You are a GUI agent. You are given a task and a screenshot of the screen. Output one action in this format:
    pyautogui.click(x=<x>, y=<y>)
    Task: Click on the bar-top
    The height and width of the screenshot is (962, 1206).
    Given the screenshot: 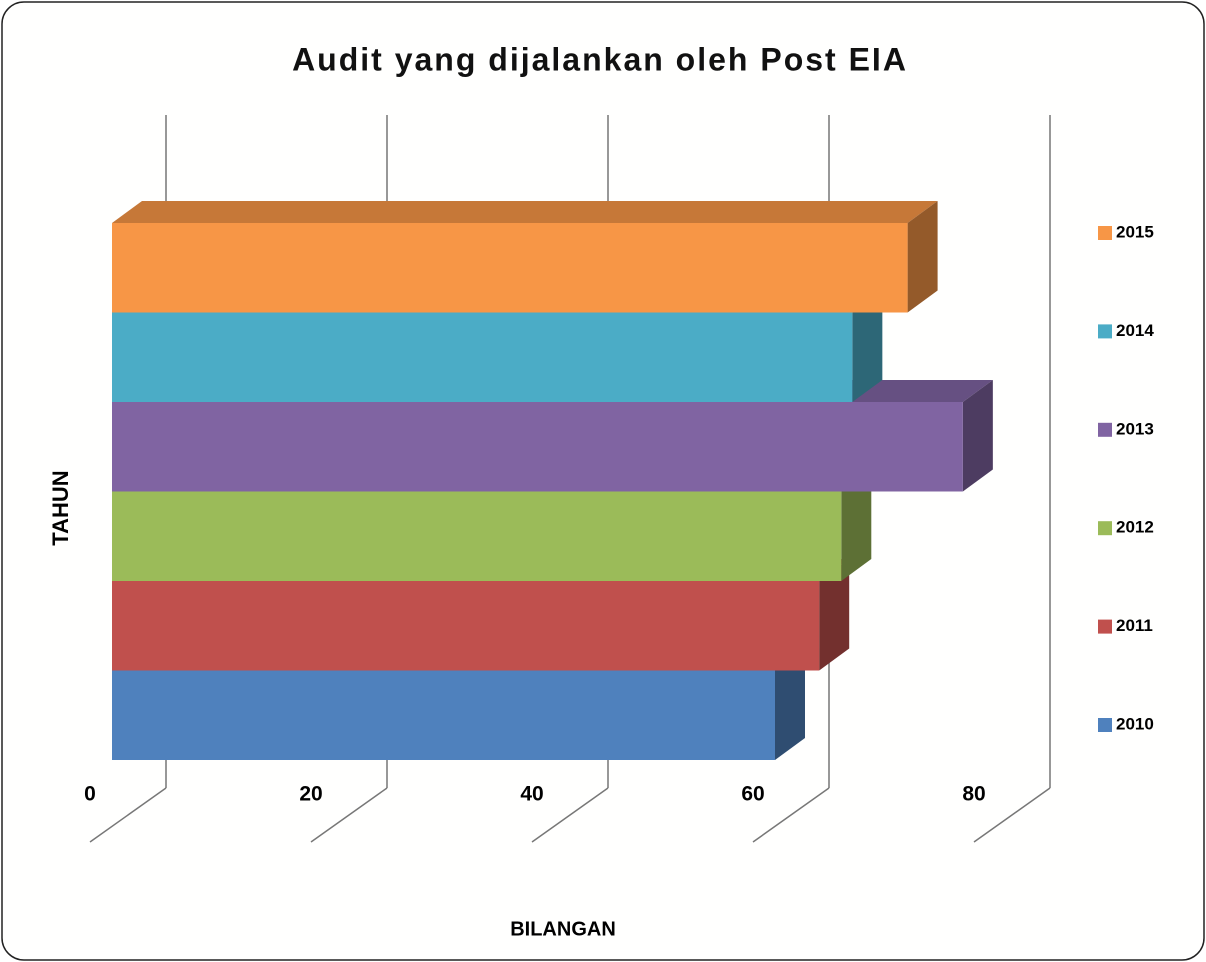 What is the action you would take?
    pyautogui.click(x=525, y=212)
    